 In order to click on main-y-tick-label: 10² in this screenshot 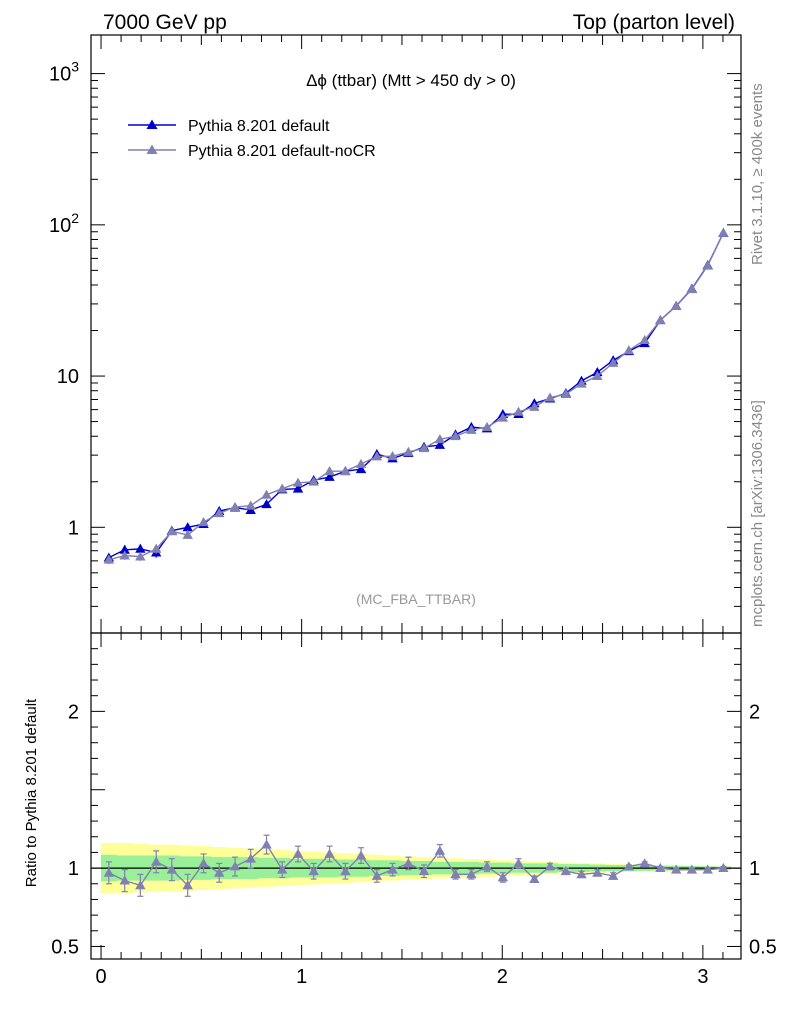, I will do `click(64, 223)`.